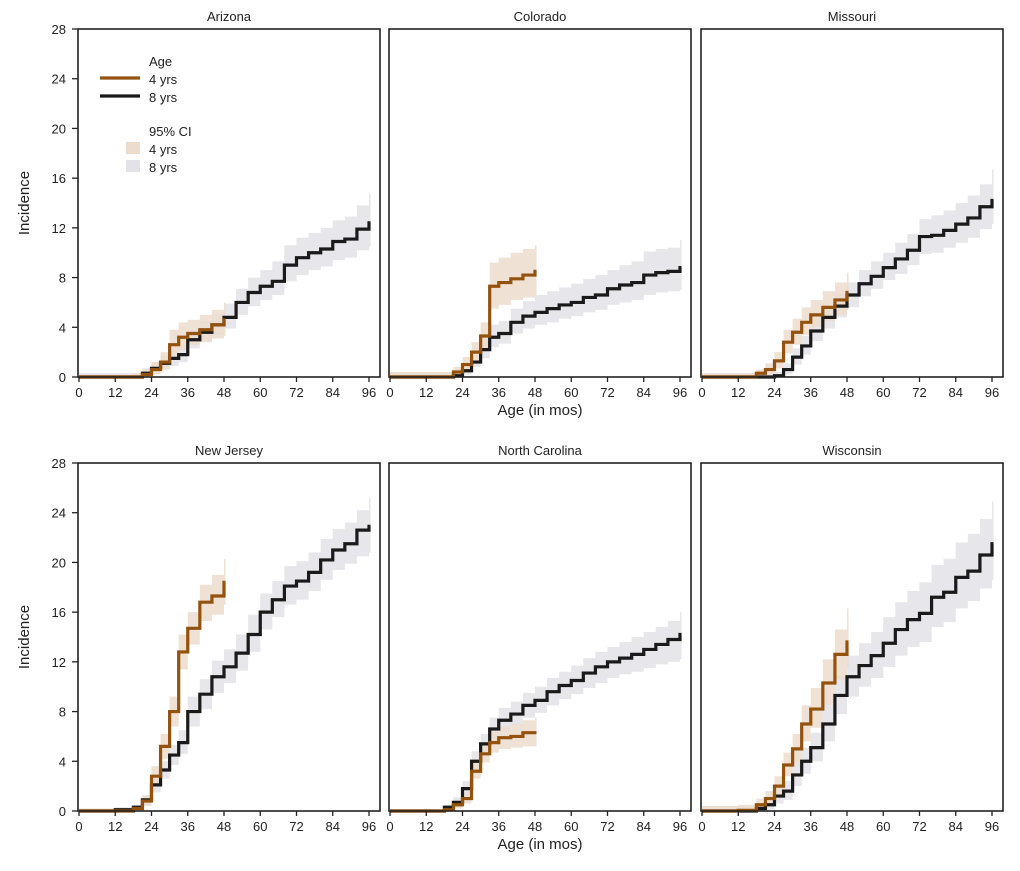 The image size is (1020, 871). I want to click on panel-colorado: Colorado 0 12 24 36 48 60 72 84 96 Age (in mos), so click(539, 214).